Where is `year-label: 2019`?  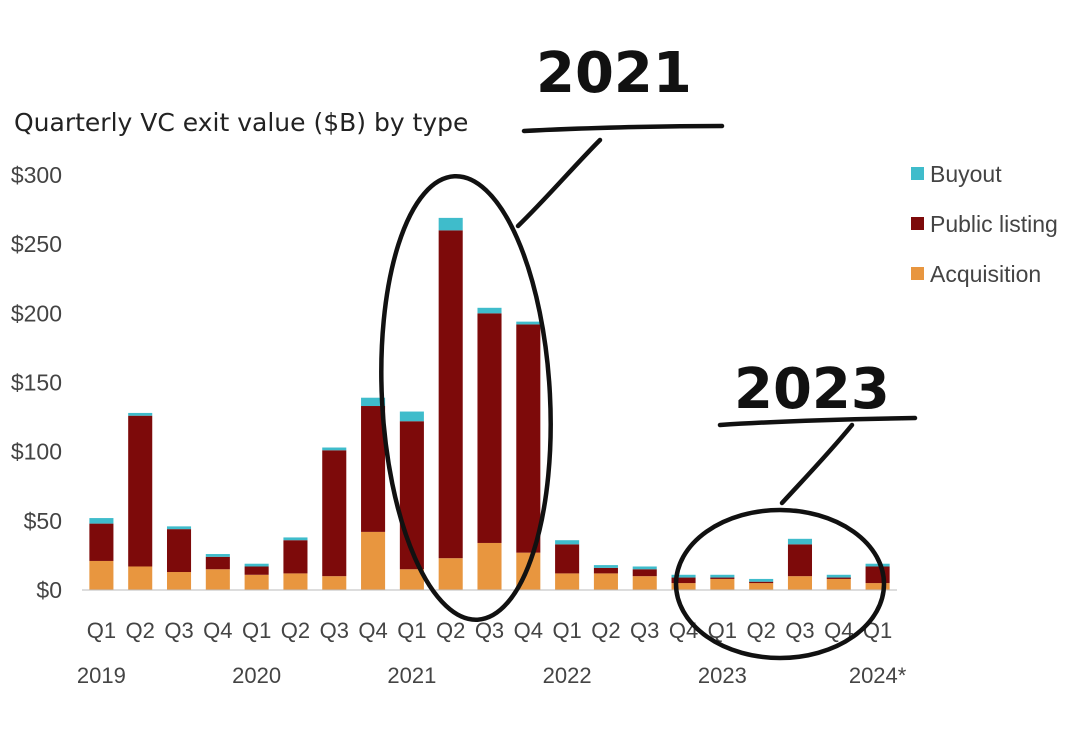 year-label: 2019 is located at coordinates (101, 675).